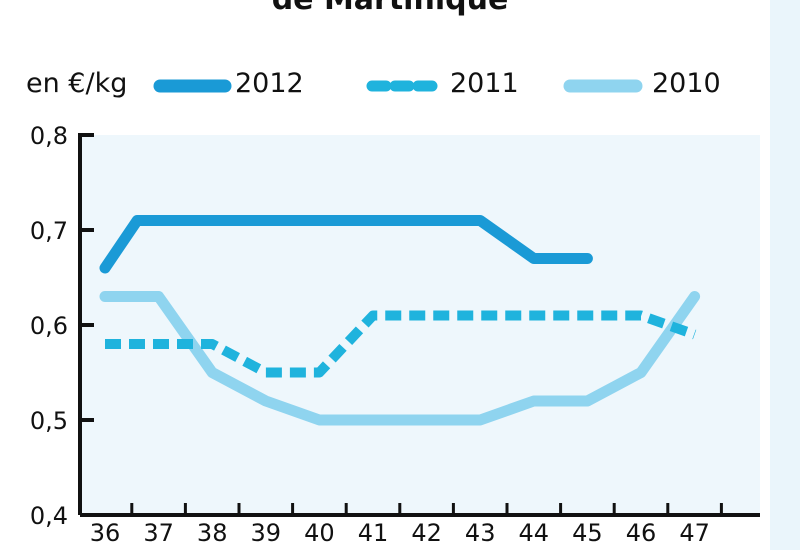 This screenshot has width=800, height=550. Describe the element at coordinates (49, 516) in the screenshot. I see `y-tick-label-0,4: 0,4` at that location.